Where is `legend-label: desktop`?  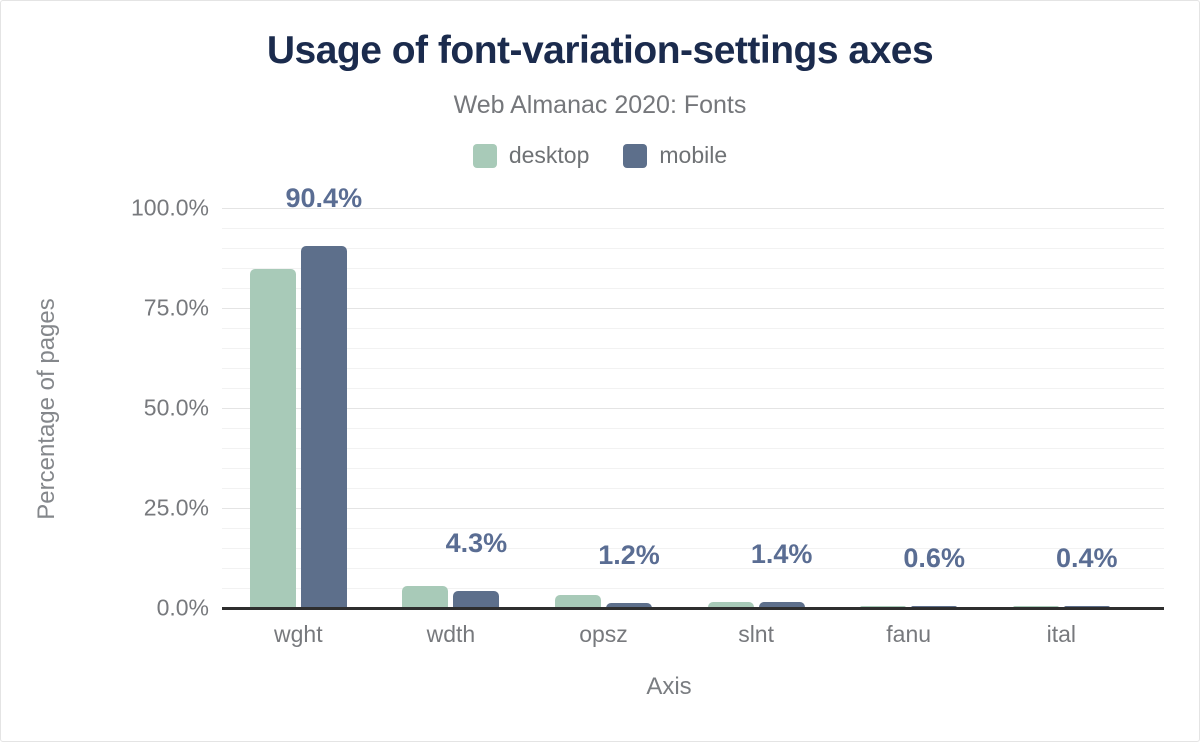 legend-label: desktop is located at coordinates (549, 155).